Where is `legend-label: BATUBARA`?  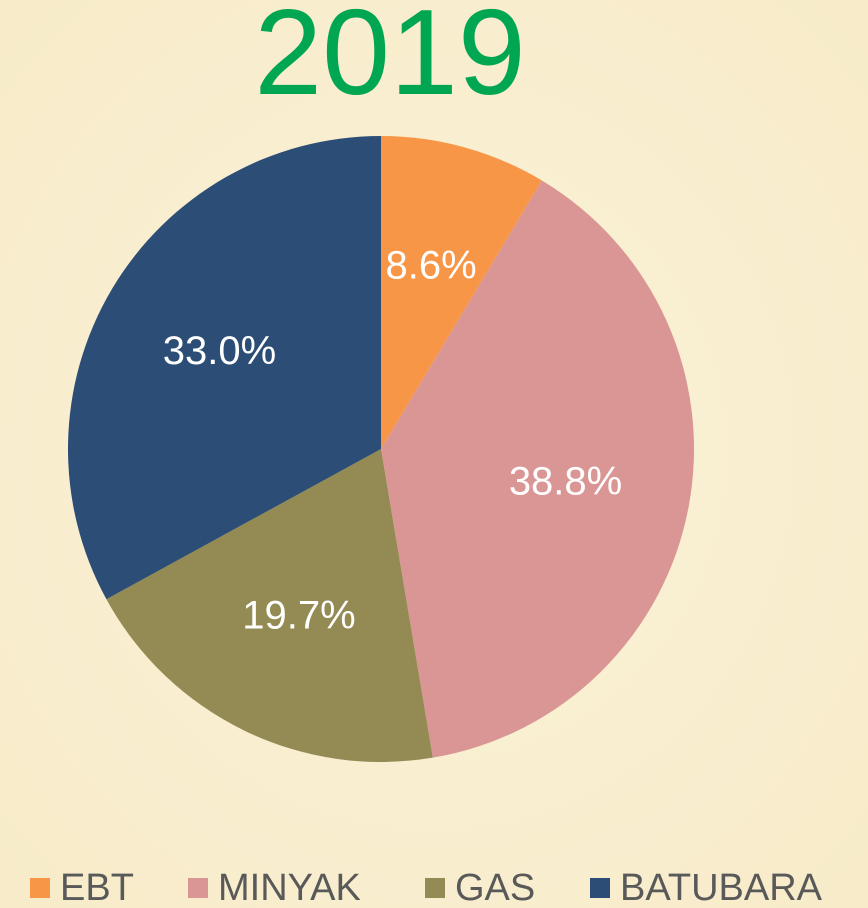 legend-label: BATUBARA is located at coordinates (721, 887).